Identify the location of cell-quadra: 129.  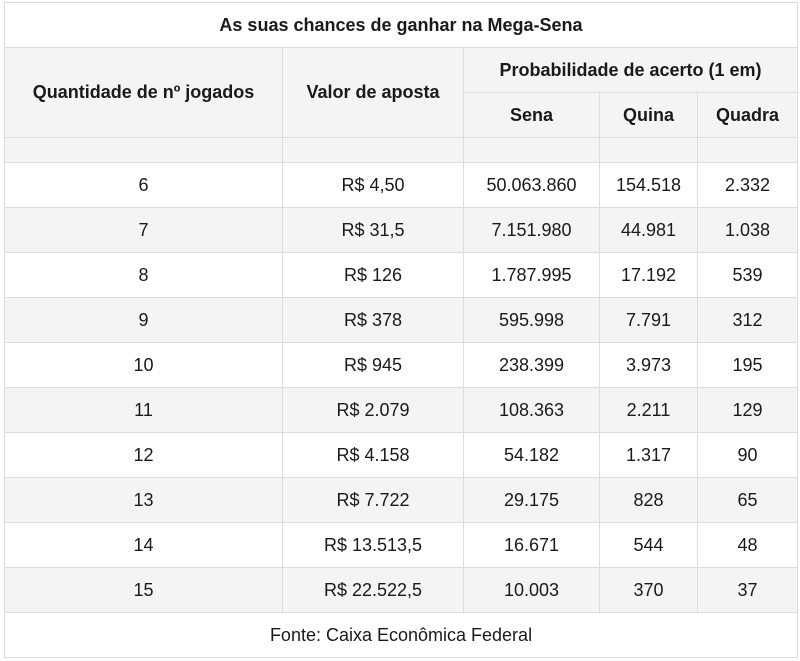
(747, 410).